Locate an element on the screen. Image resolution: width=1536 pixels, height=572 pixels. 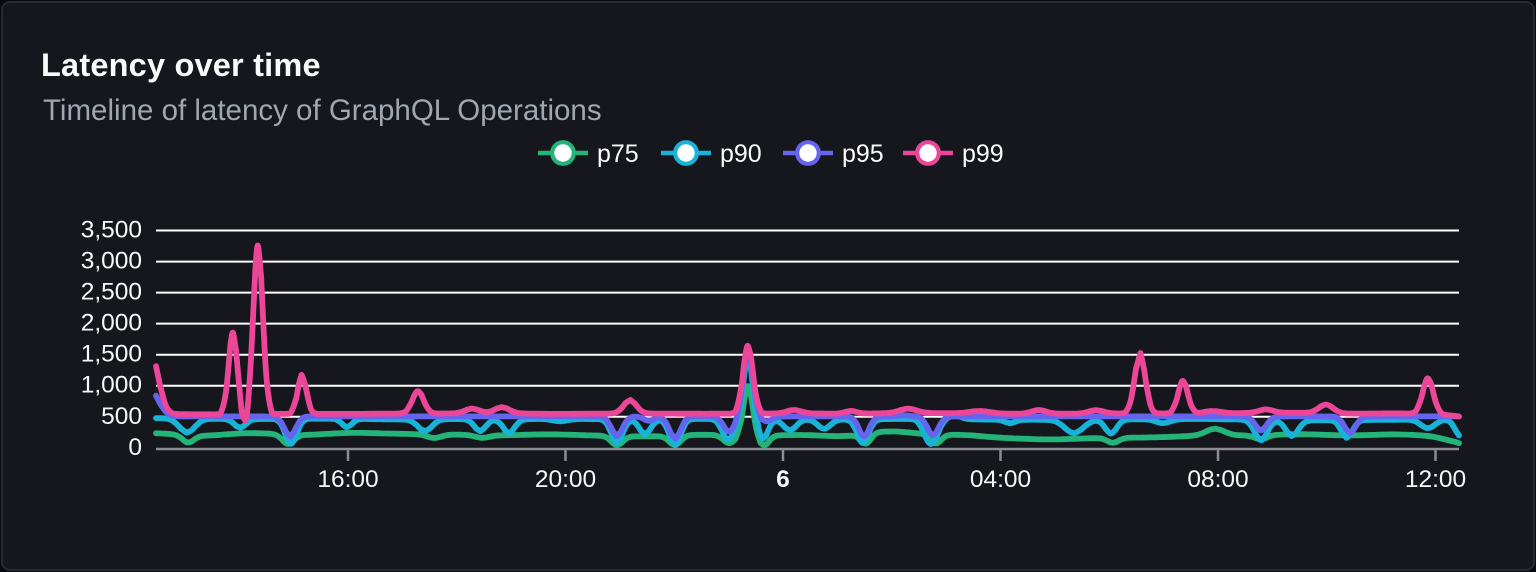
svg-text: p99 is located at coordinates (983, 154).